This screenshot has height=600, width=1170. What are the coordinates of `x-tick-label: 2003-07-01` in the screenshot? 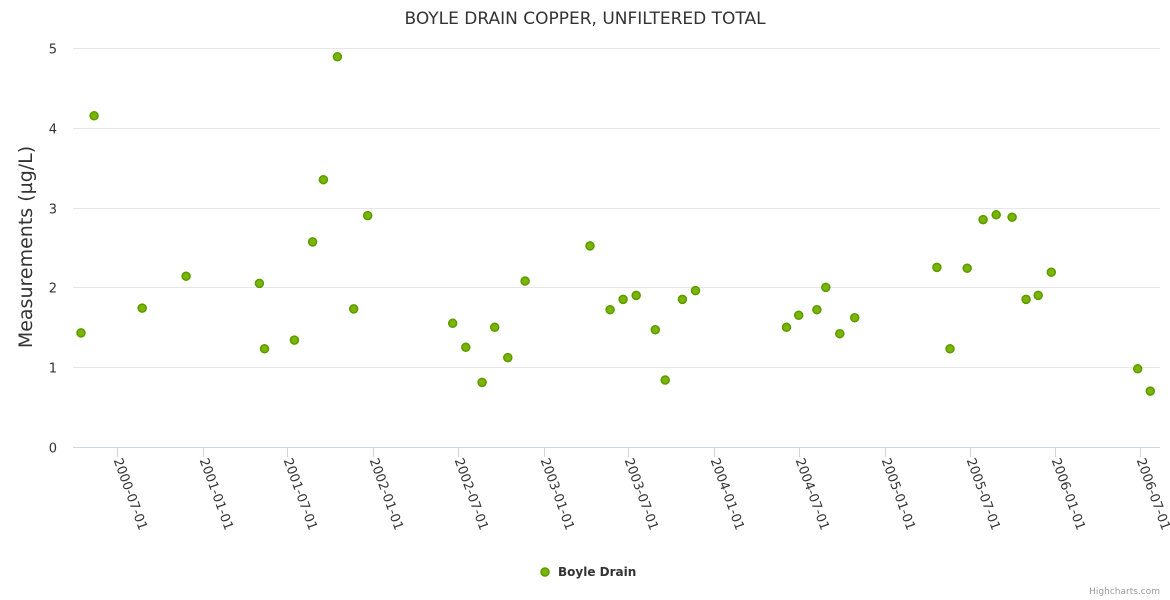 It's located at (641, 494).